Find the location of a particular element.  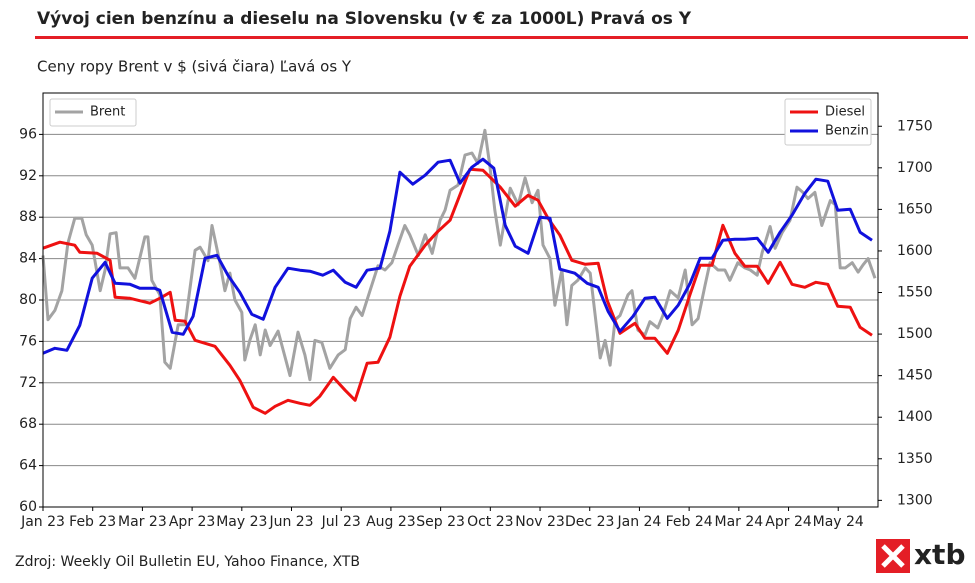

y-tick-label: 88 is located at coordinates (28, 217).